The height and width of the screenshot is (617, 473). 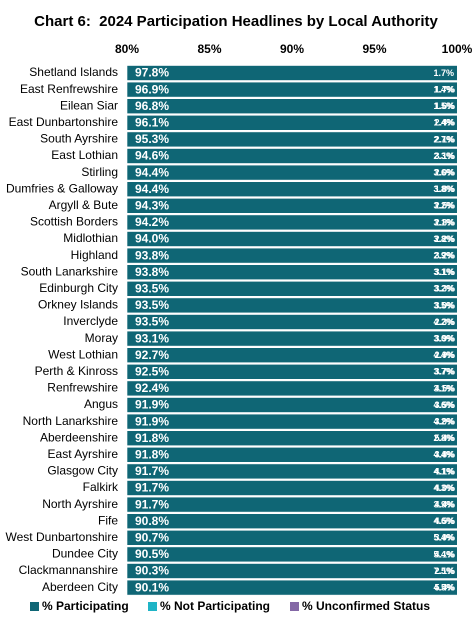 What do you see at coordinates (457, 49) in the screenshot?
I see `x-tick-label: 100%` at bounding box center [457, 49].